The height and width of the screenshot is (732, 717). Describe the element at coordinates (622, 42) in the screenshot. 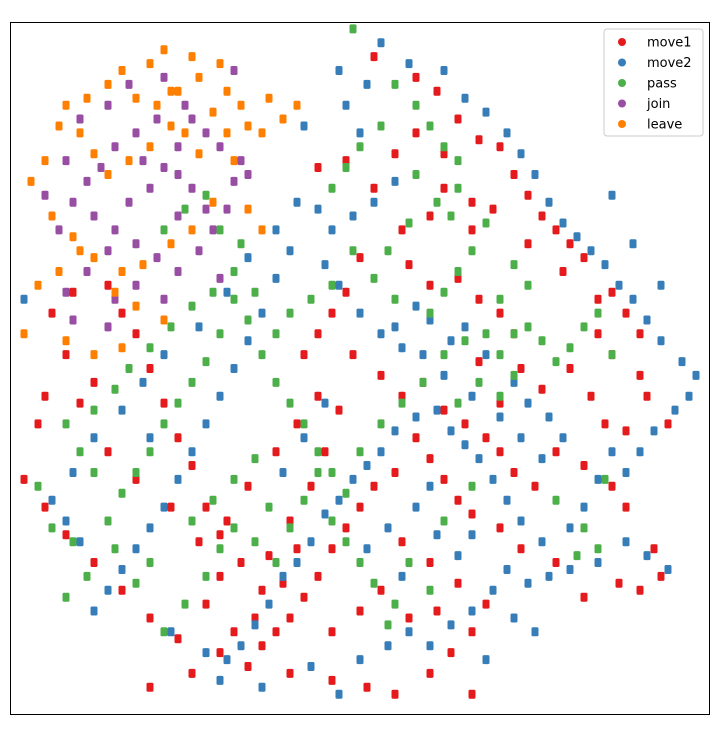

I see `legend-marker-move1` at that location.